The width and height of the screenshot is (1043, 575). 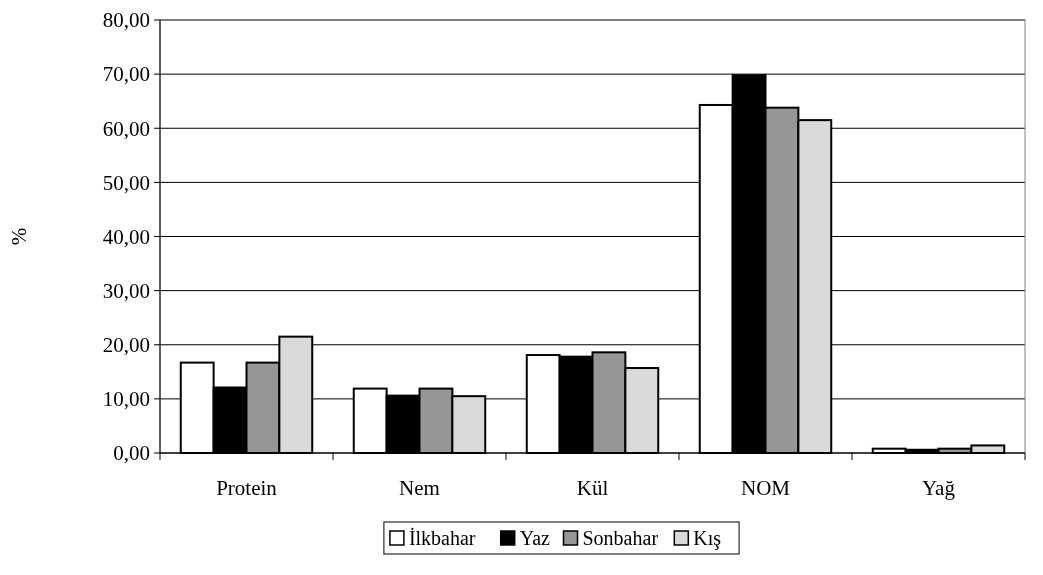 I want to click on legend-label: Yaz, so click(x=535, y=538).